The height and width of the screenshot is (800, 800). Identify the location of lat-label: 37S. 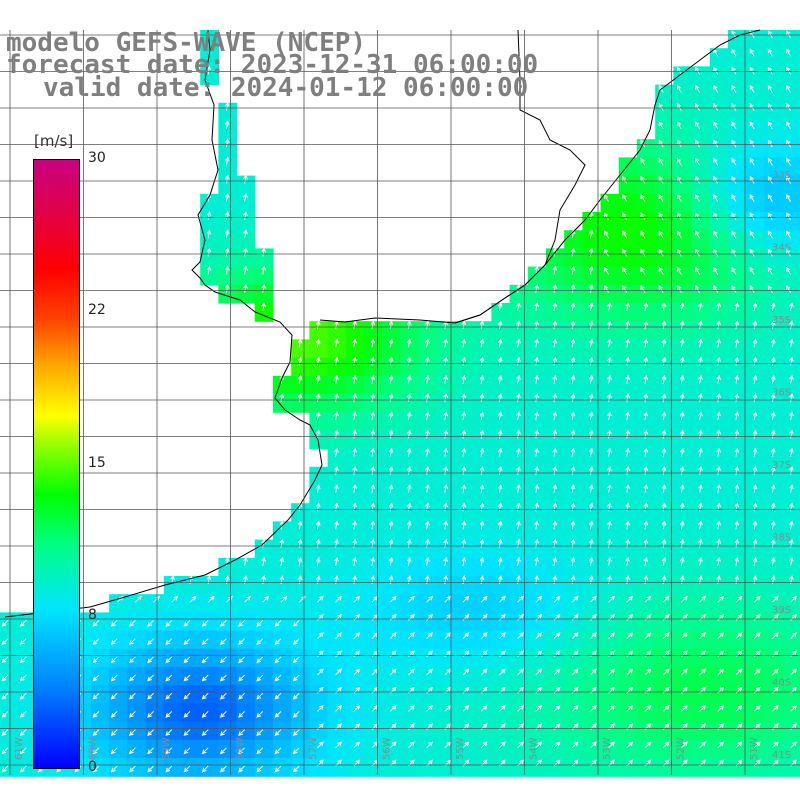
(781, 465).